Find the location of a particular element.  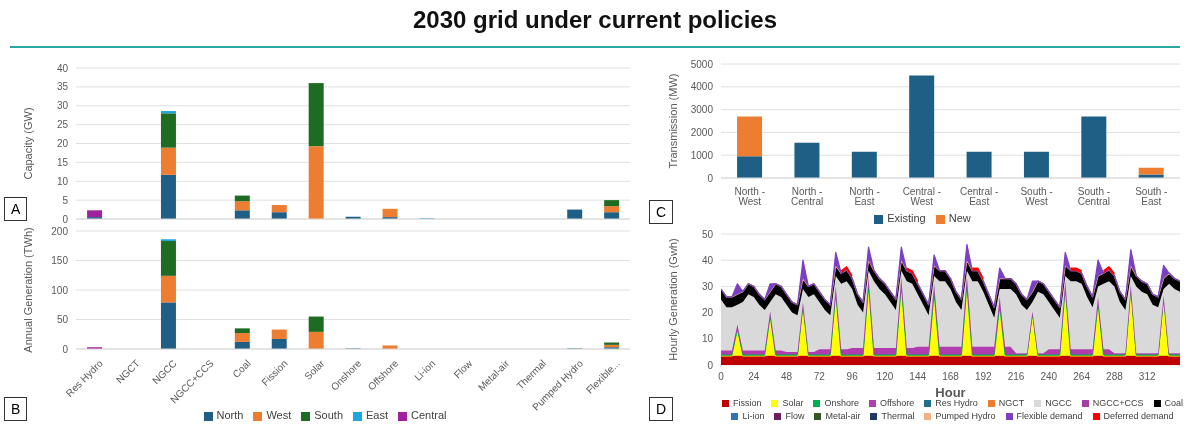

x-tick-label: 264 is located at coordinates (1082, 377).